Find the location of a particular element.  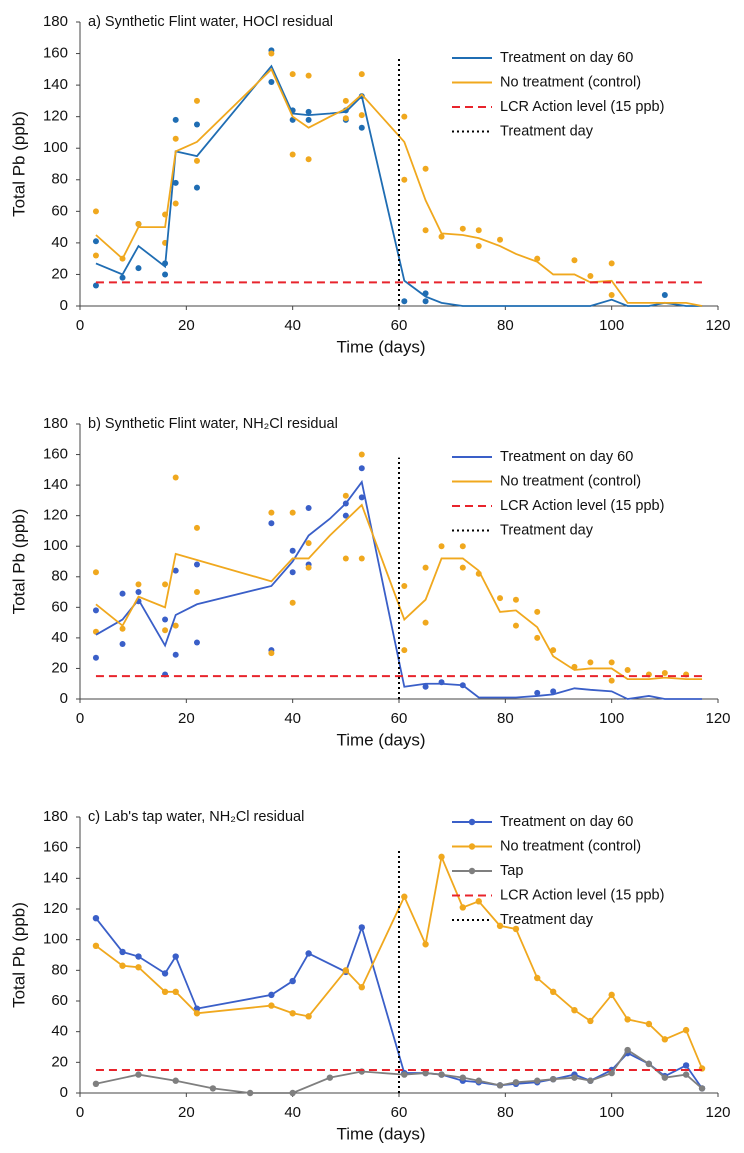

series-line is located at coordinates (399, 592).